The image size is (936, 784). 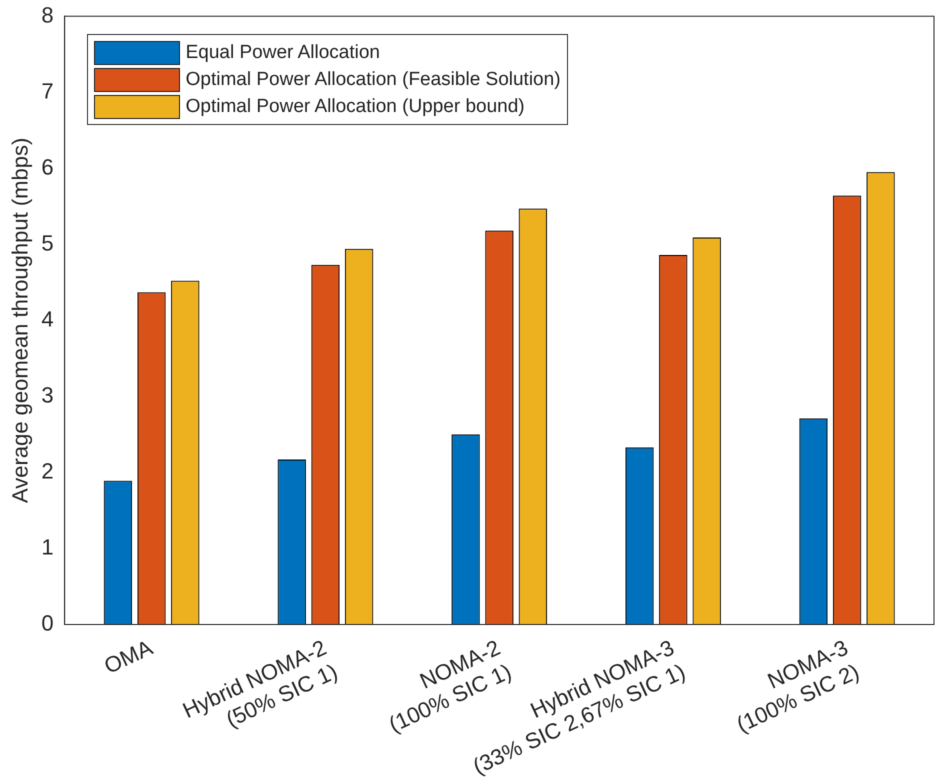 I want to click on y-tick-label: 2, so click(x=47, y=471).